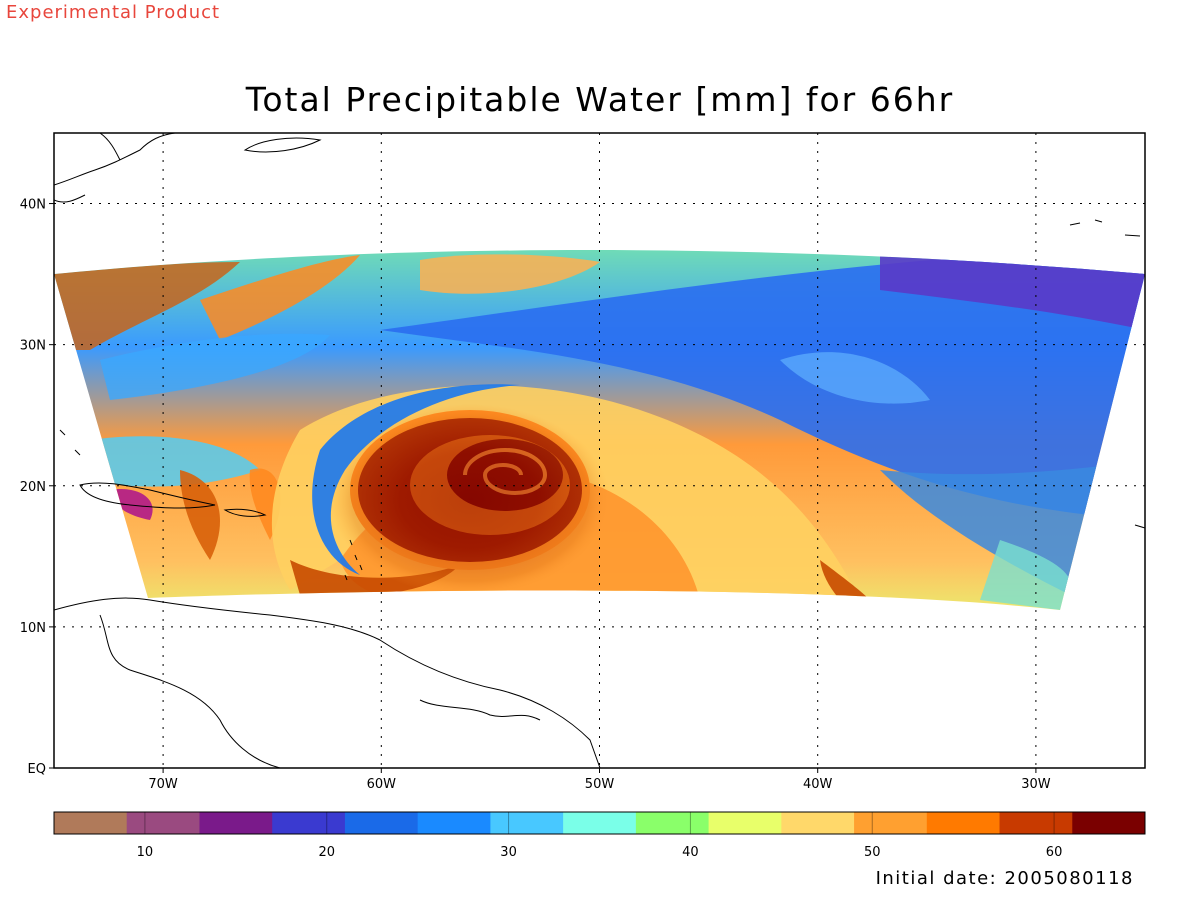 The height and width of the screenshot is (900, 1200). What do you see at coordinates (33, 346) in the screenshot?
I see `lat-tick-label: 30N` at bounding box center [33, 346].